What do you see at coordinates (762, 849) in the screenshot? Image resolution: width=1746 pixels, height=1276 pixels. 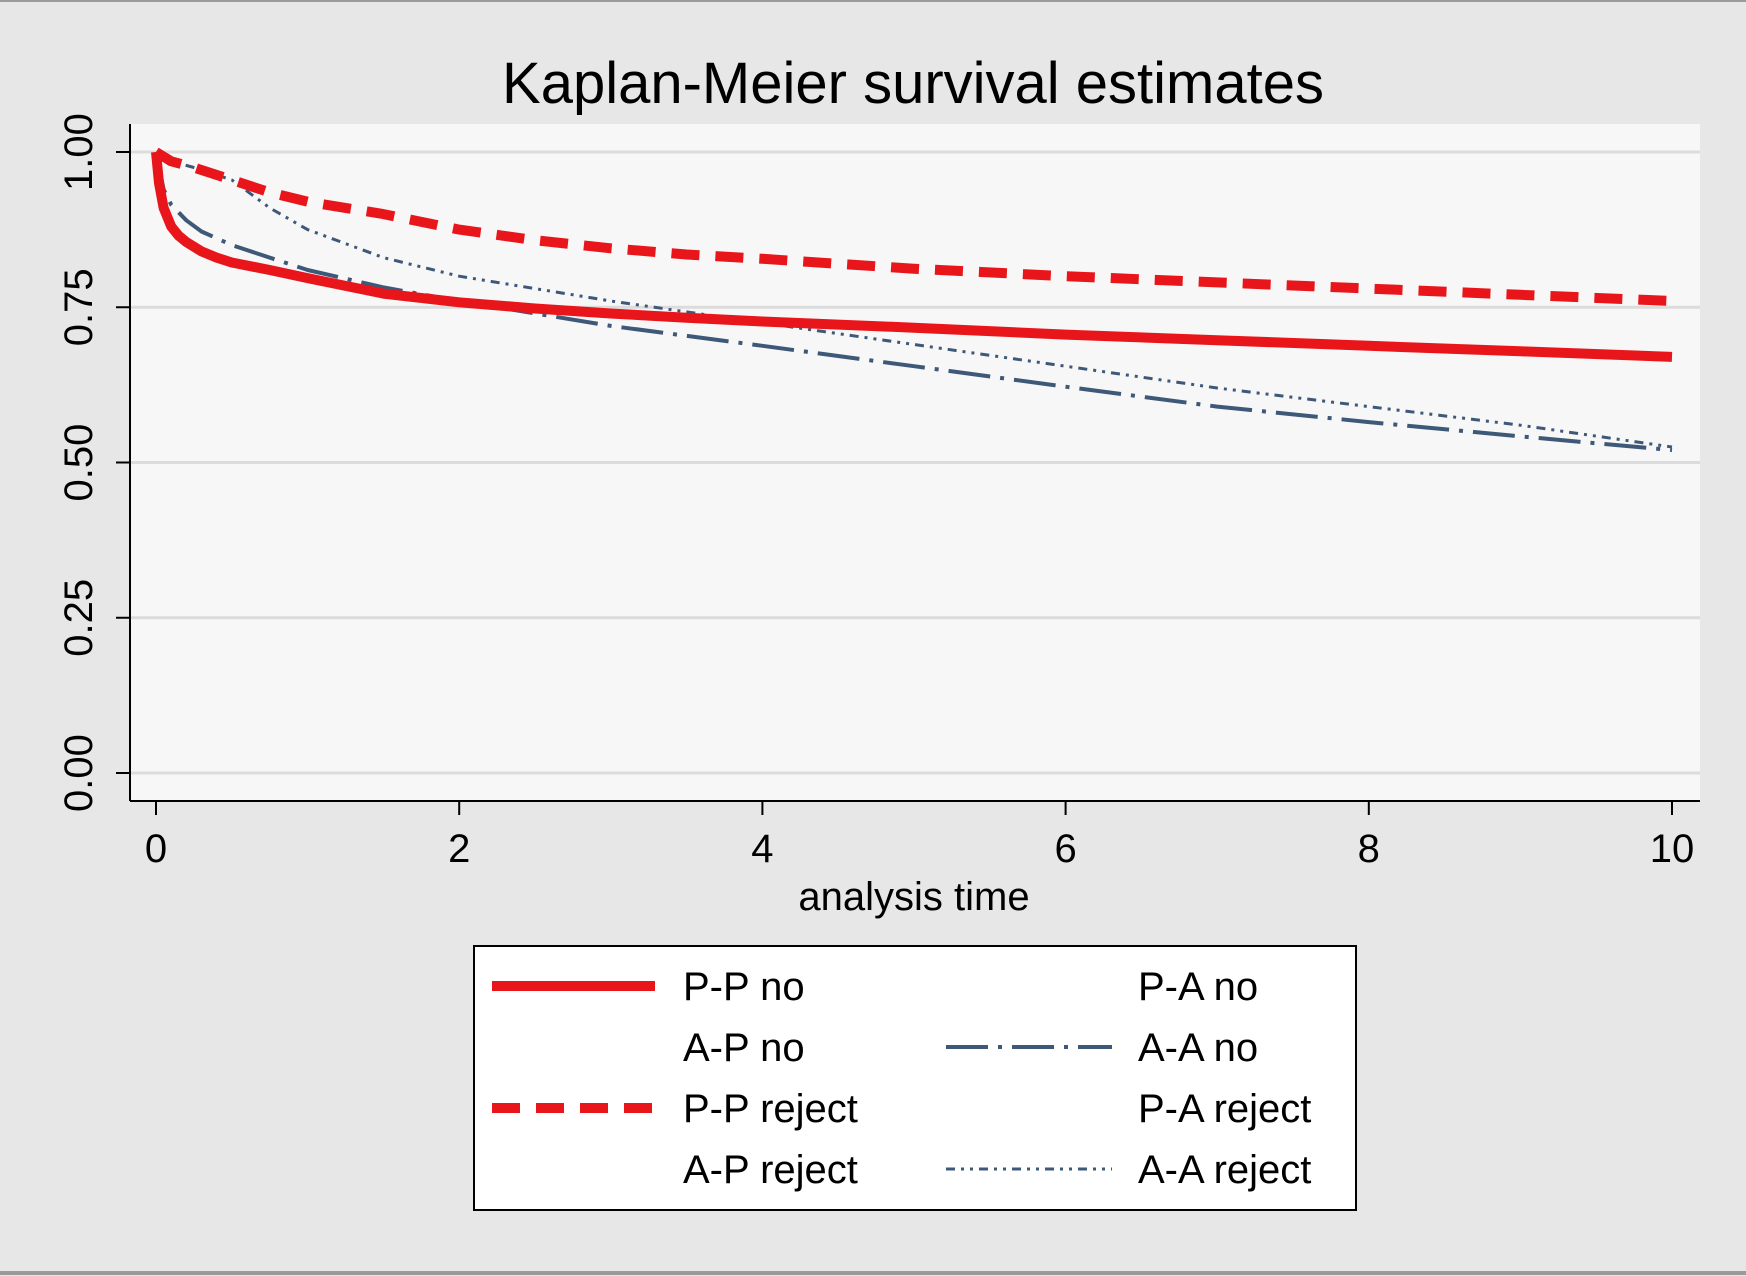 I see `x-tick-label: 4` at bounding box center [762, 849].